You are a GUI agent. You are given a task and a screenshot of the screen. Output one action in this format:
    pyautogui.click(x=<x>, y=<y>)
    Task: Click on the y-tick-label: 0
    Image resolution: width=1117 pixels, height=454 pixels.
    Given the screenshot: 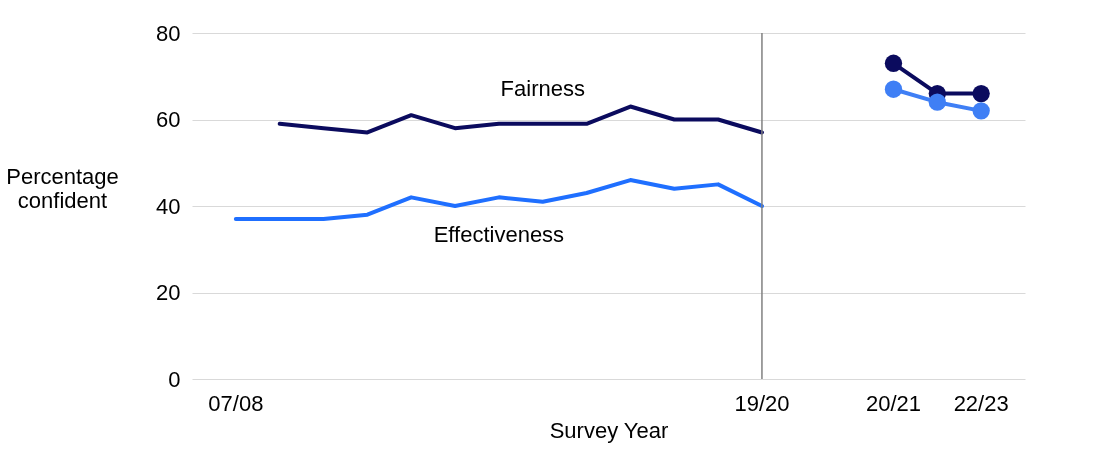 What is the action you would take?
    pyautogui.click(x=174, y=379)
    